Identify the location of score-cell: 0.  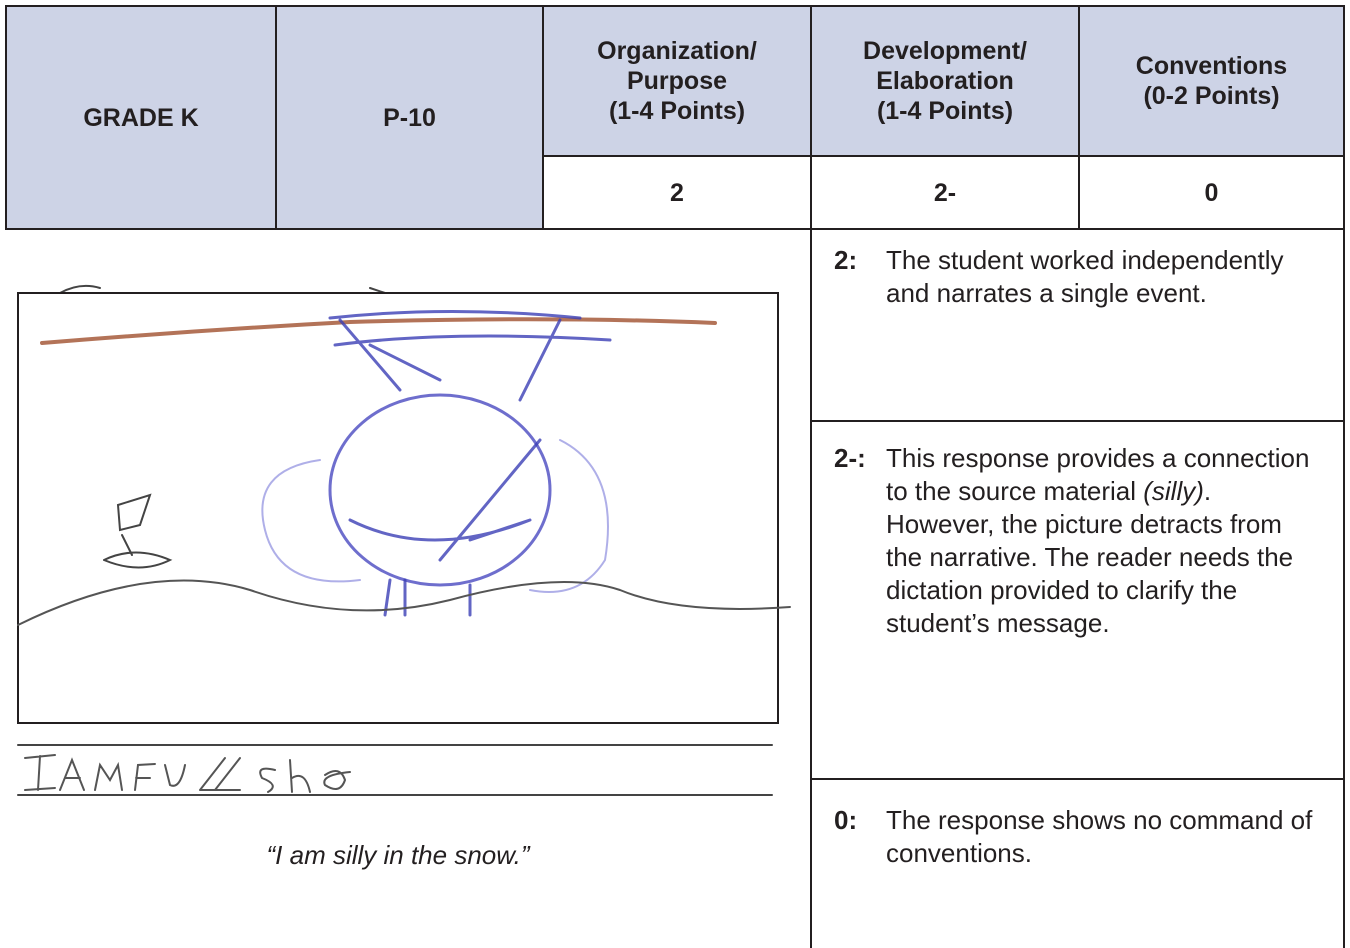
(1211, 192).